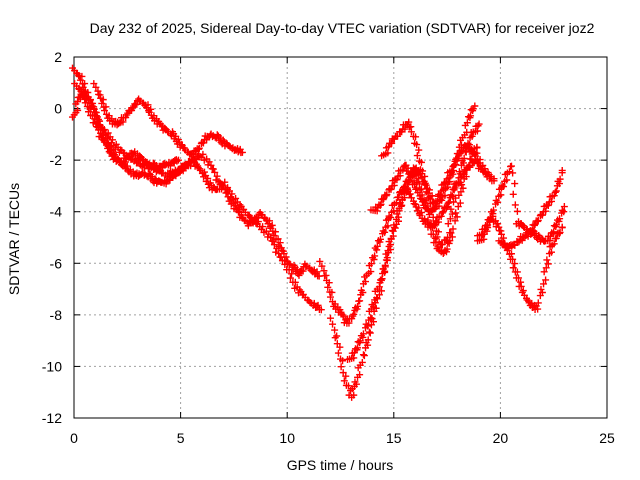  I want to click on y-tick-label: -8, so click(56, 315).